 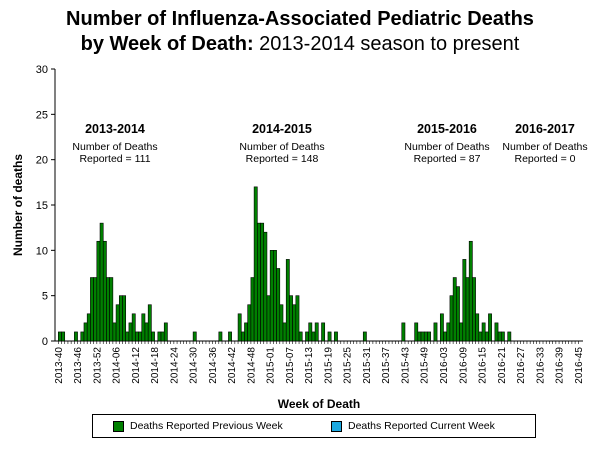 I want to click on x-tick-label: 2016-27, so click(x=521, y=365).